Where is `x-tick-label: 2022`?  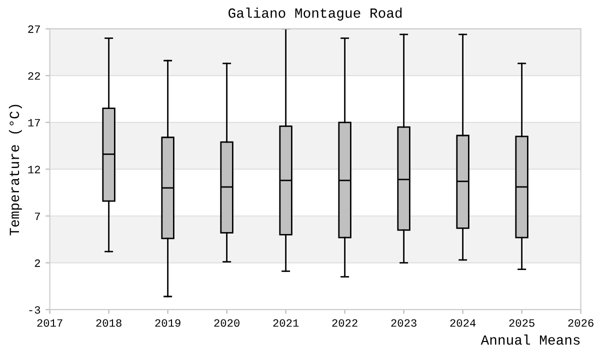
x-tick-label: 2022 is located at coordinates (345, 323).